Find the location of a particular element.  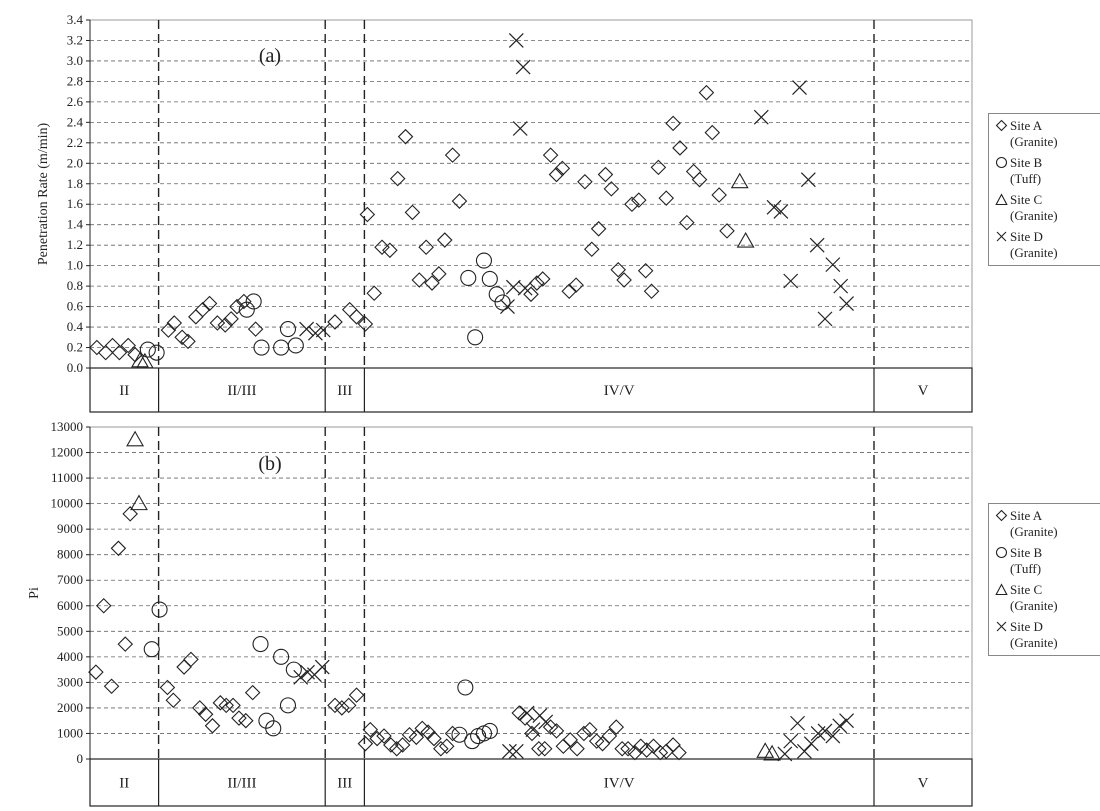

class-label: III is located at coordinates (344, 784).